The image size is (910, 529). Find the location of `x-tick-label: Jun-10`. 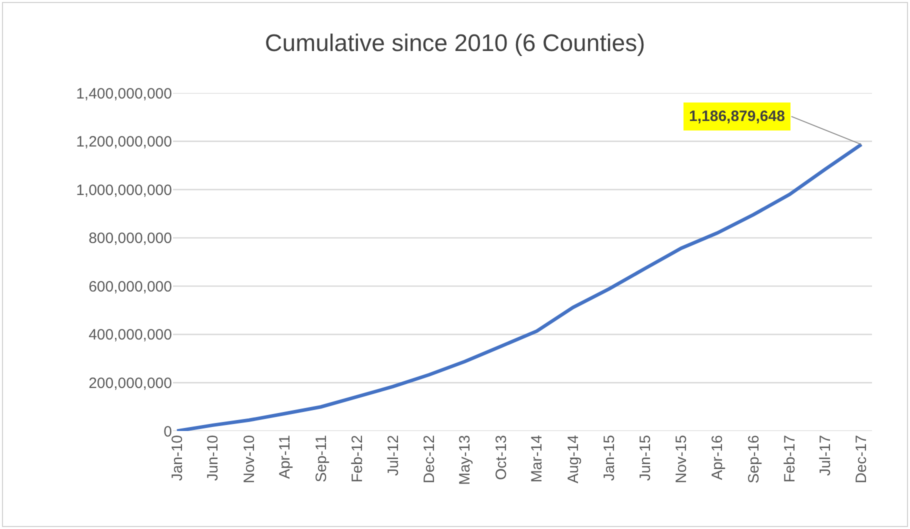

x-tick-label: Jun-10 is located at coordinates (213, 458).